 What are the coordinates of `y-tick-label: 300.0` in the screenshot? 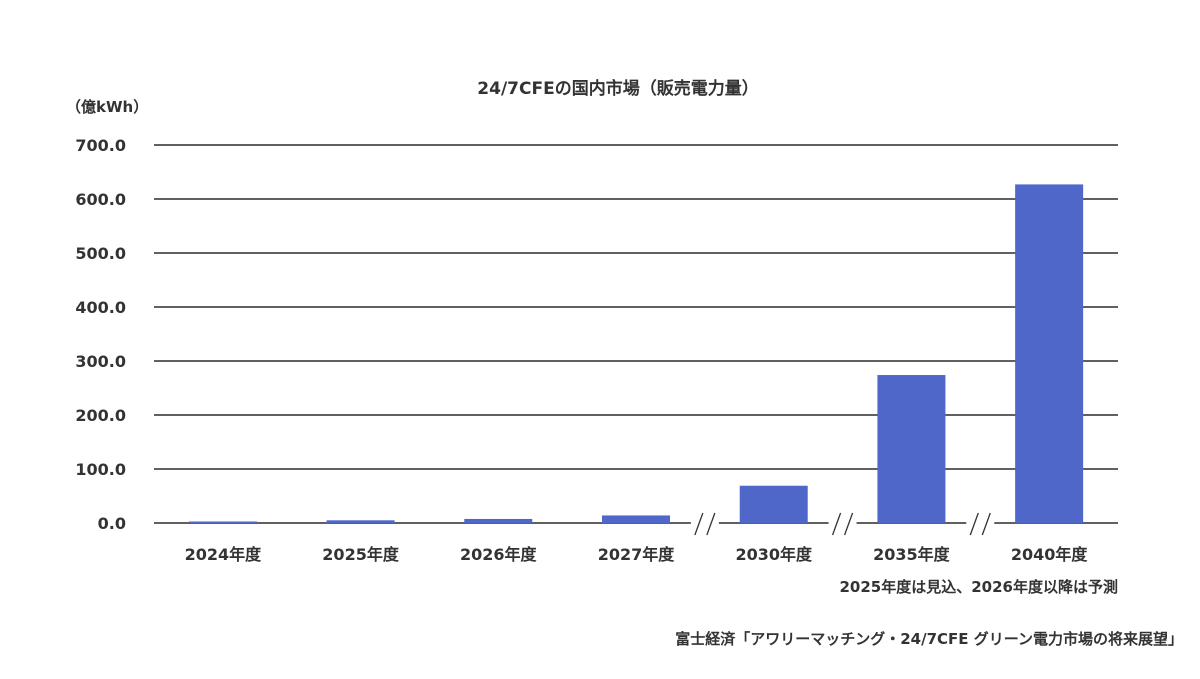 It's located at (100, 361).